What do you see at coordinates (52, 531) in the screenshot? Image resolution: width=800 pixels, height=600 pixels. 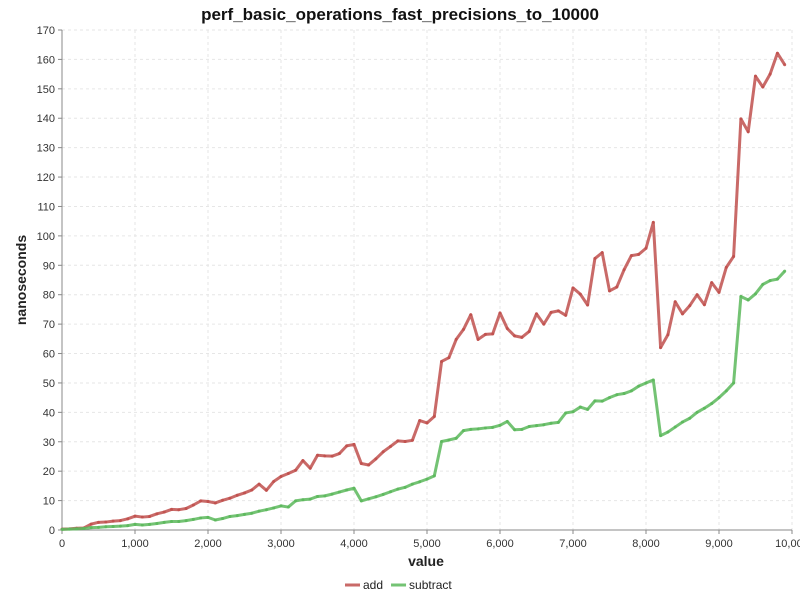 I see `y-tick-label: 0` at bounding box center [52, 531].